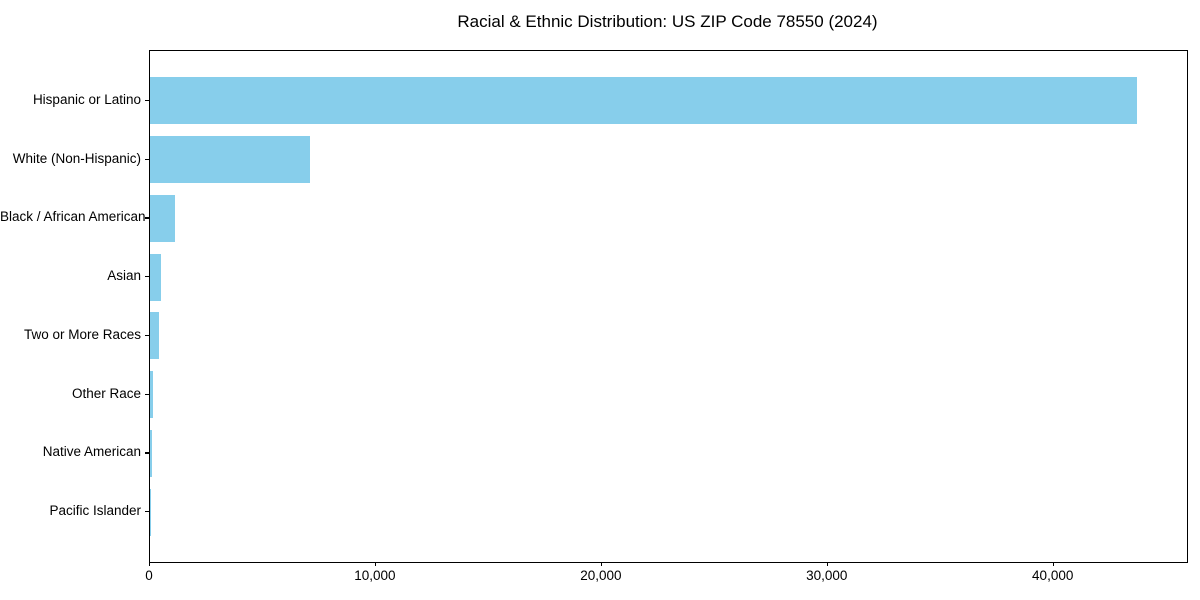 The width and height of the screenshot is (1200, 600). What do you see at coordinates (151, 453) in the screenshot?
I see `bar-native-american` at bounding box center [151, 453].